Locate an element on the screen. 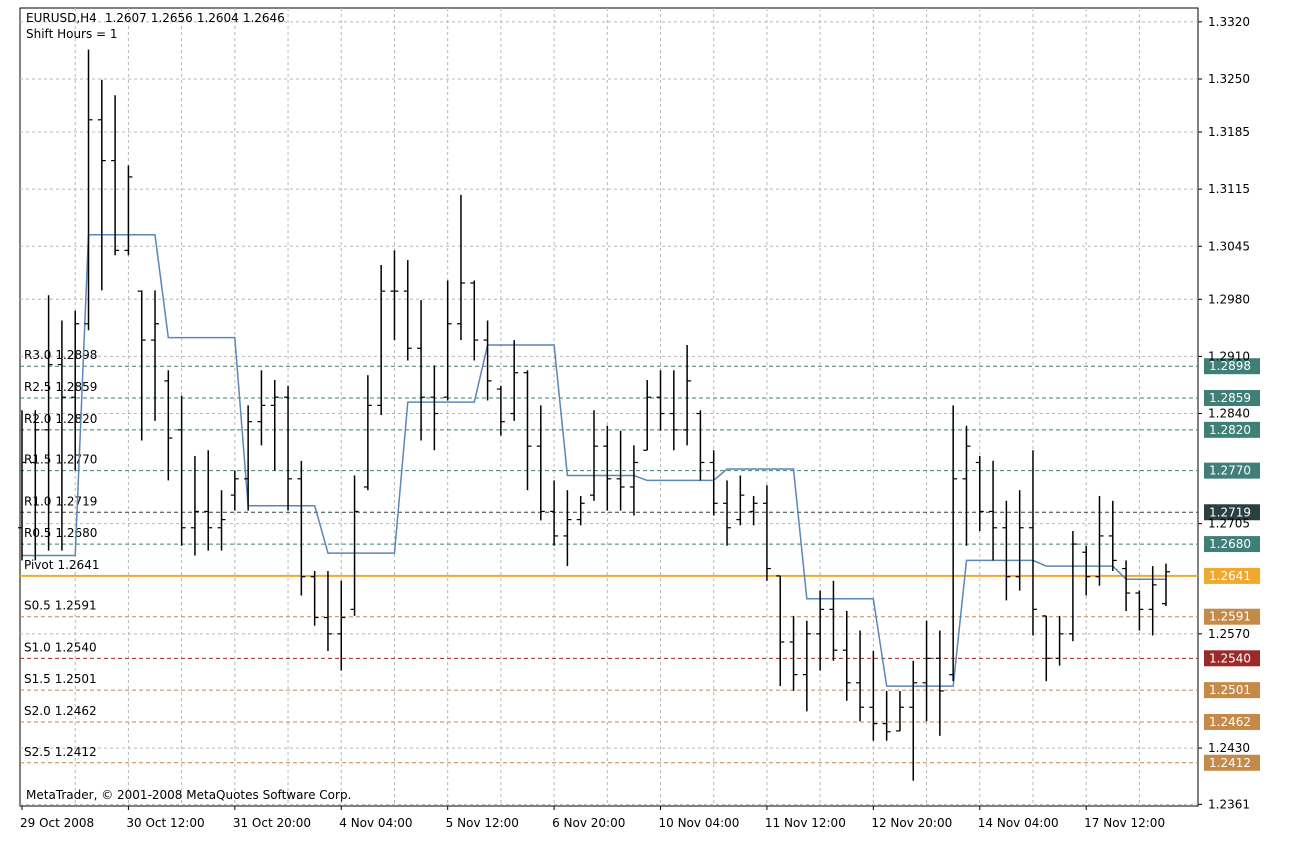  level-name: R2.0 is located at coordinates (37, 419).